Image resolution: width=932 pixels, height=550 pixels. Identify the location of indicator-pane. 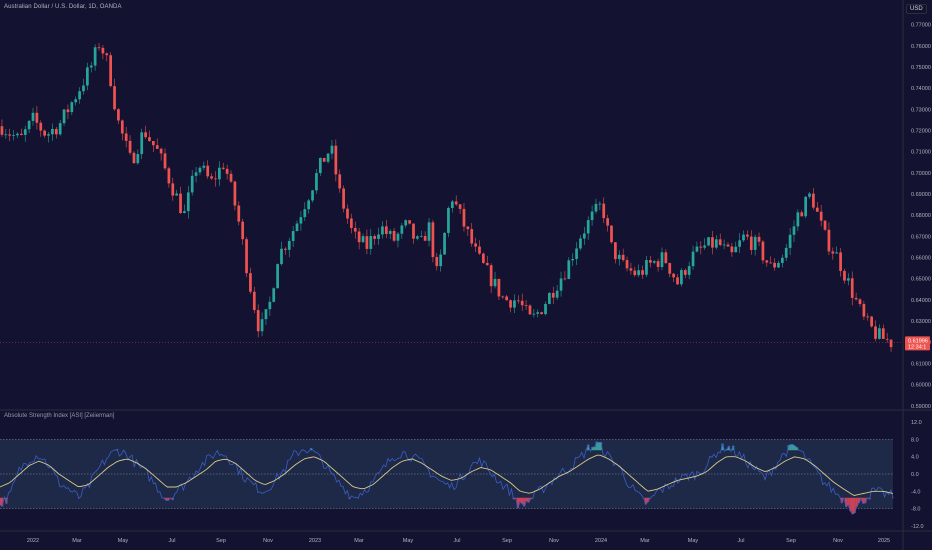
(447, 477).